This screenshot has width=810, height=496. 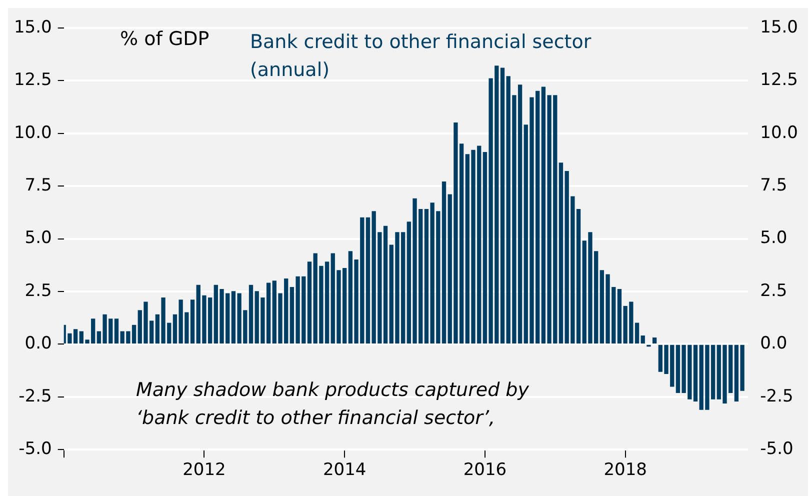 I want to click on y2-tick-label: 10.0, so click(x=779, y=132).